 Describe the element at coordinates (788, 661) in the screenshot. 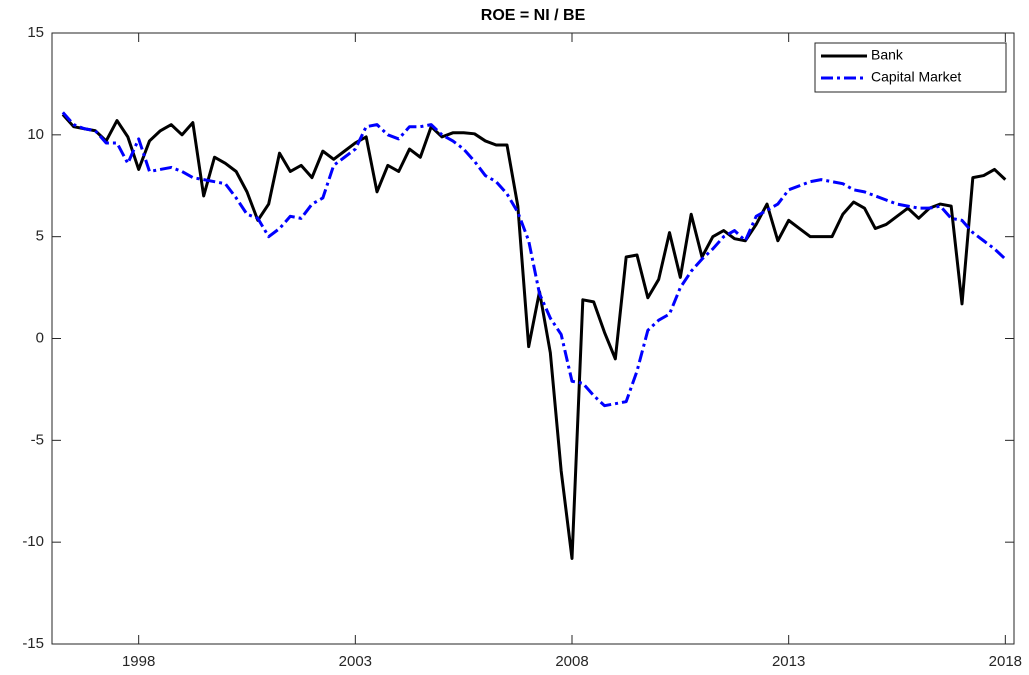

I see `x-tick-label: 2013` at that location.